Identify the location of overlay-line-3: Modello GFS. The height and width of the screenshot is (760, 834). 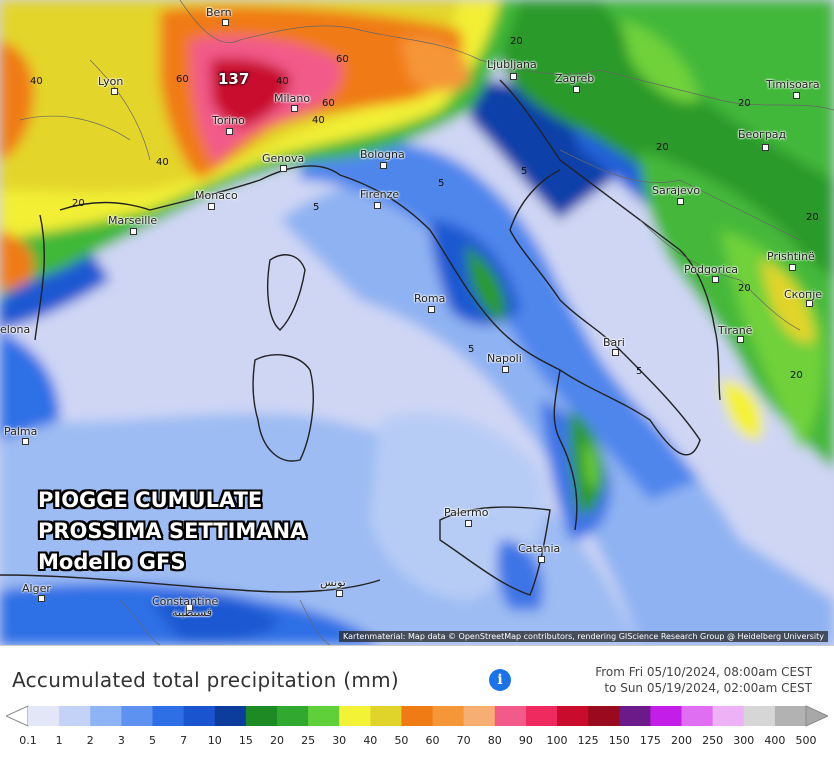
(112, 562).